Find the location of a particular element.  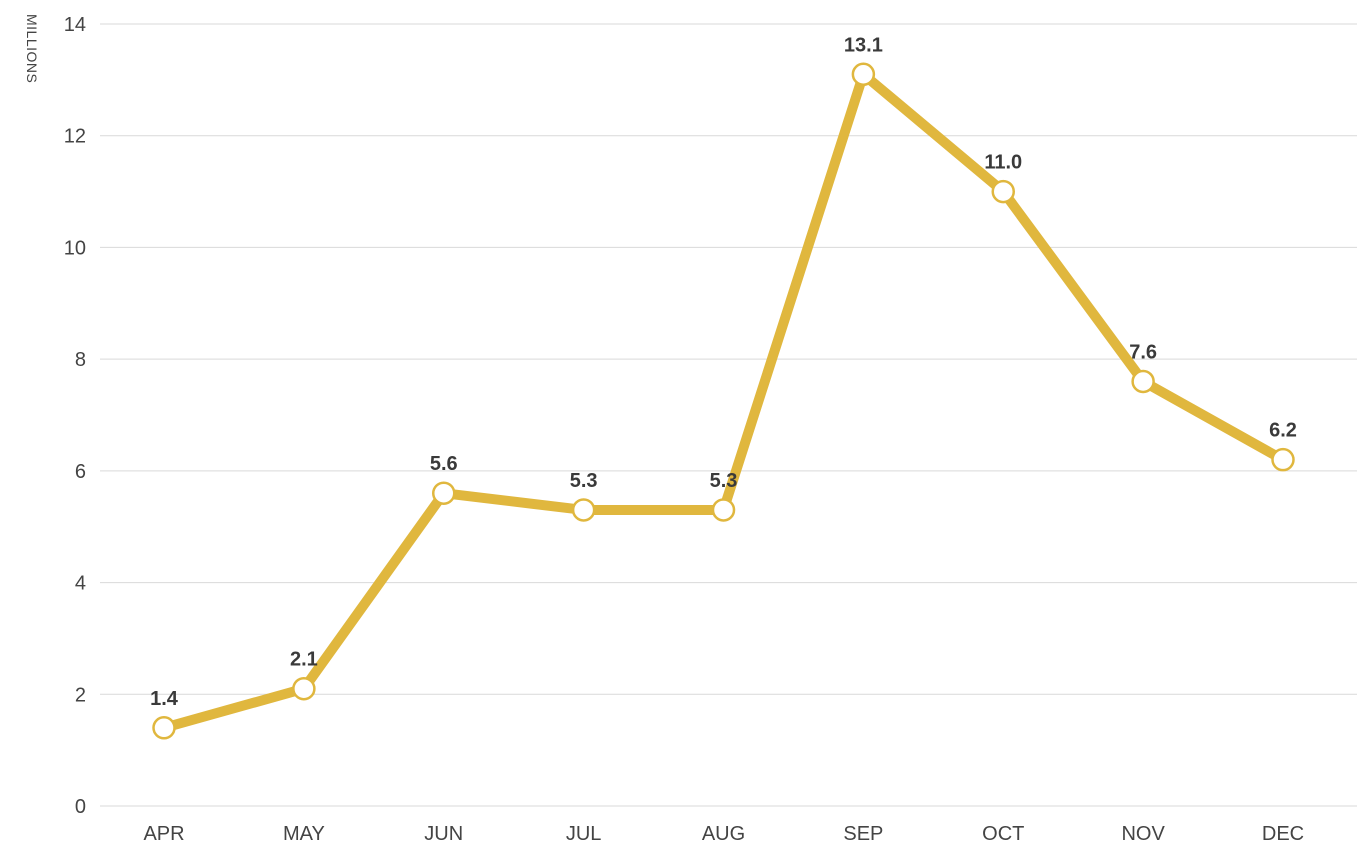

x-tick-label: JUN is located at coordinates (443, 834).